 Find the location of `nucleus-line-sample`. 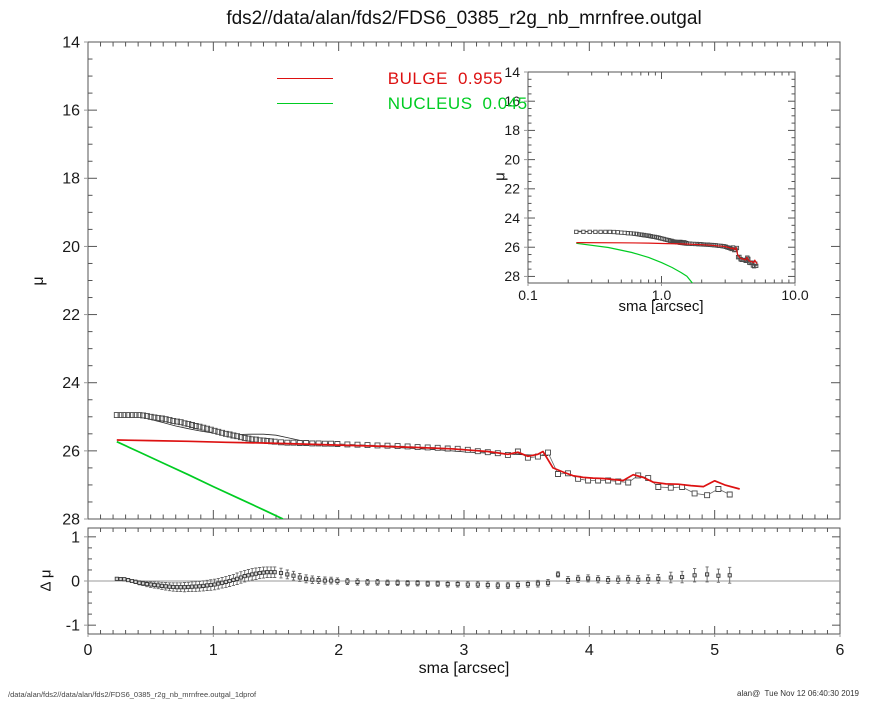

nucleus-line-sample is located at coordinates (305, 103).